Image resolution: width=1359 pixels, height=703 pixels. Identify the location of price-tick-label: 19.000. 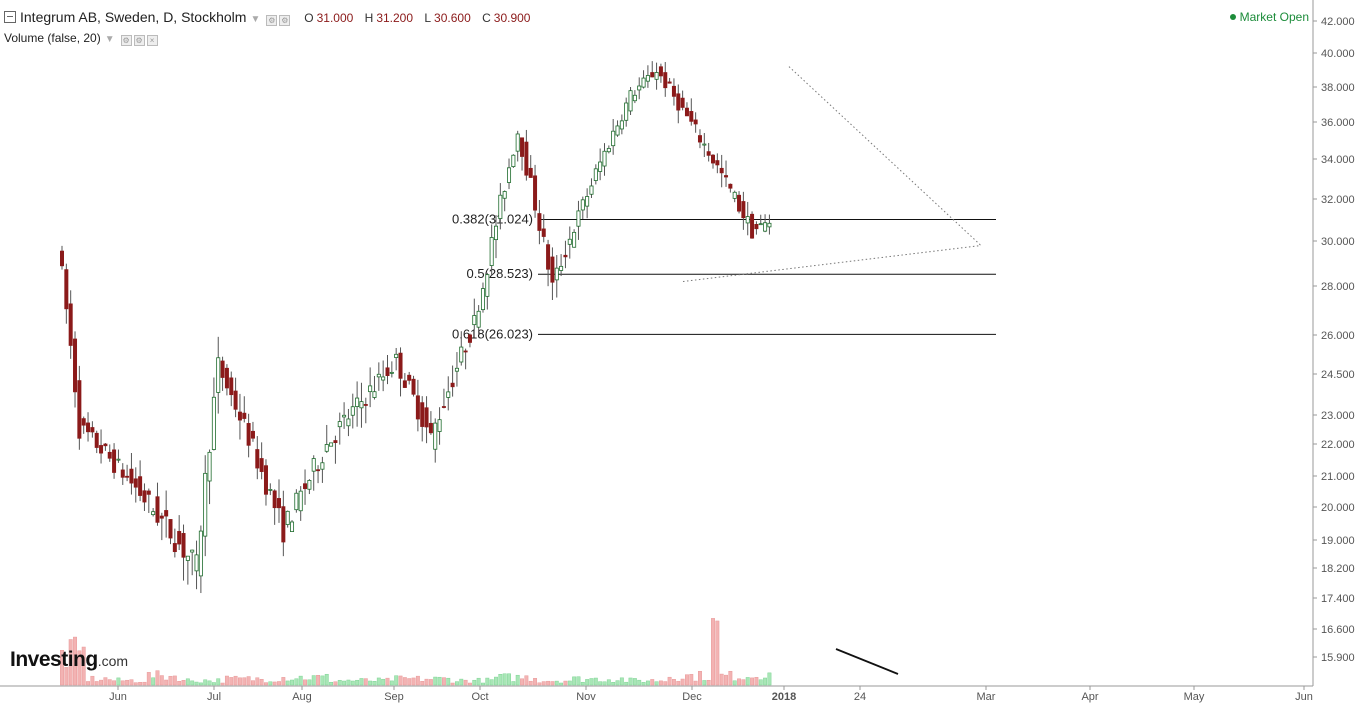
(1338, 541).